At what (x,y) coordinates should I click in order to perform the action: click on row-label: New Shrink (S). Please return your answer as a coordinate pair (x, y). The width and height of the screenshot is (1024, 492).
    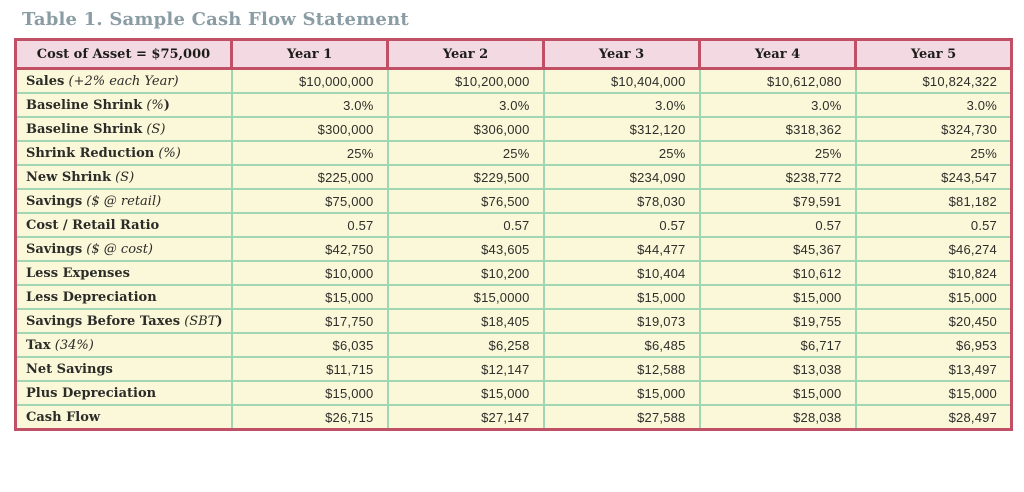
    Looking at the image, I should click on (123, 177).